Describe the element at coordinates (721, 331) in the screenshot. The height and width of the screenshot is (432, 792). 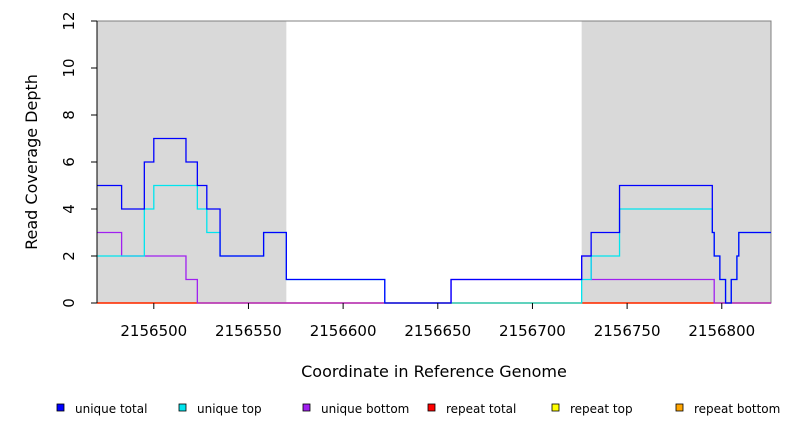
I see `x-tick-label-6: 2156800` at that location.